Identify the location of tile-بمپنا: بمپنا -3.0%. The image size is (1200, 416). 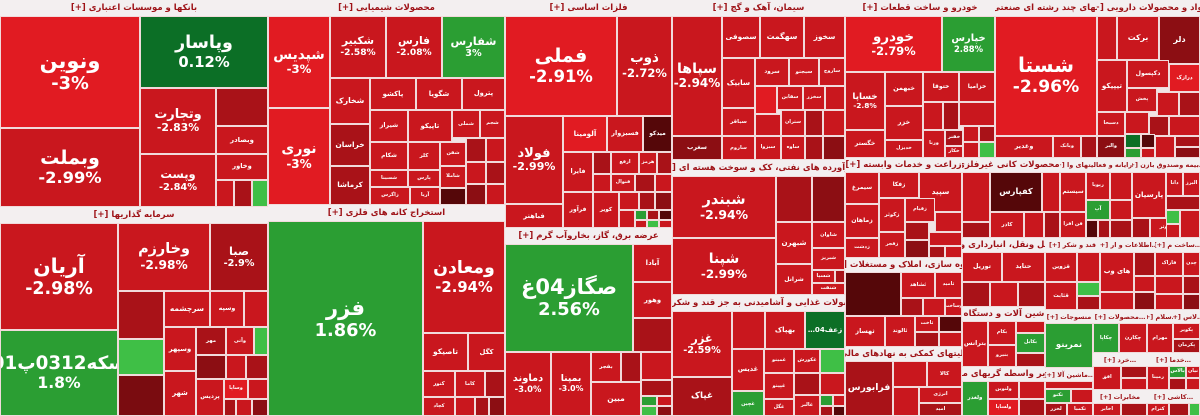
(571, 384).